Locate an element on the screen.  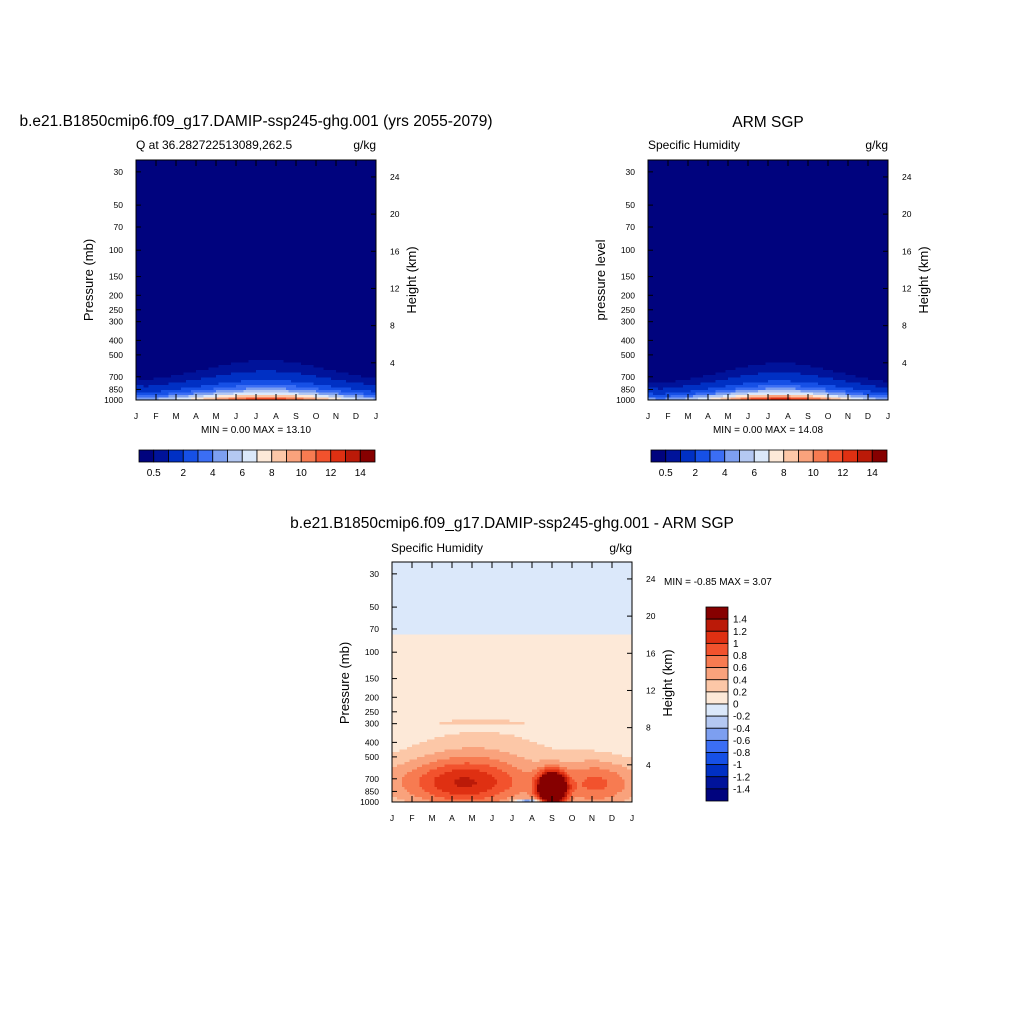
panel1-left-label: Q at 36.282722513089,262.5 is located at coordinates (214, 145).